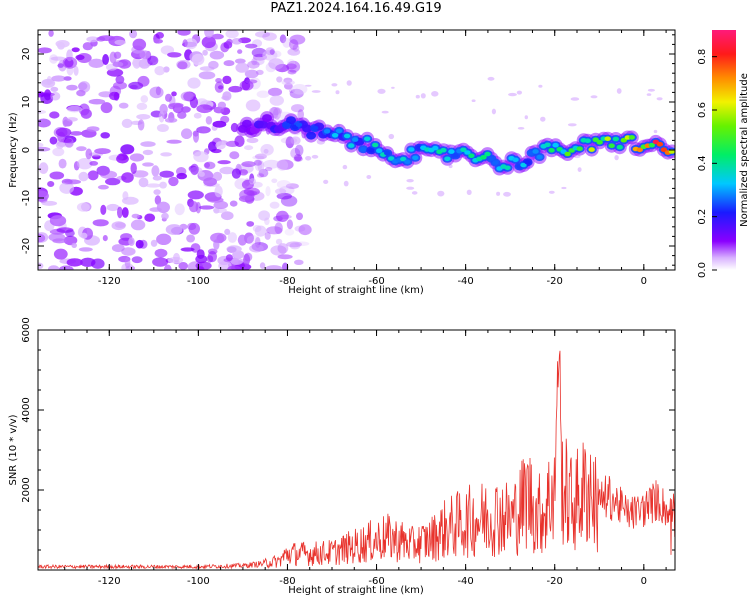 Image resolution: width=750 pixels, height=600 pixels. What do you see at coordinates (376, 581) in the screenshot?
I see `x-tick-label: -60` at bounding box center [376, 581].